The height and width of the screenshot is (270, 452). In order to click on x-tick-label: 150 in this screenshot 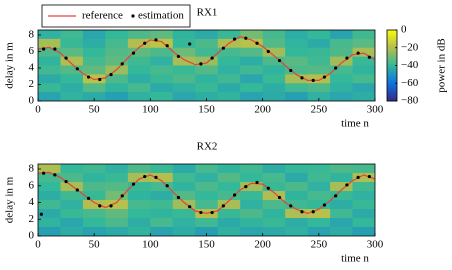, I will do `click(206, 245)`.